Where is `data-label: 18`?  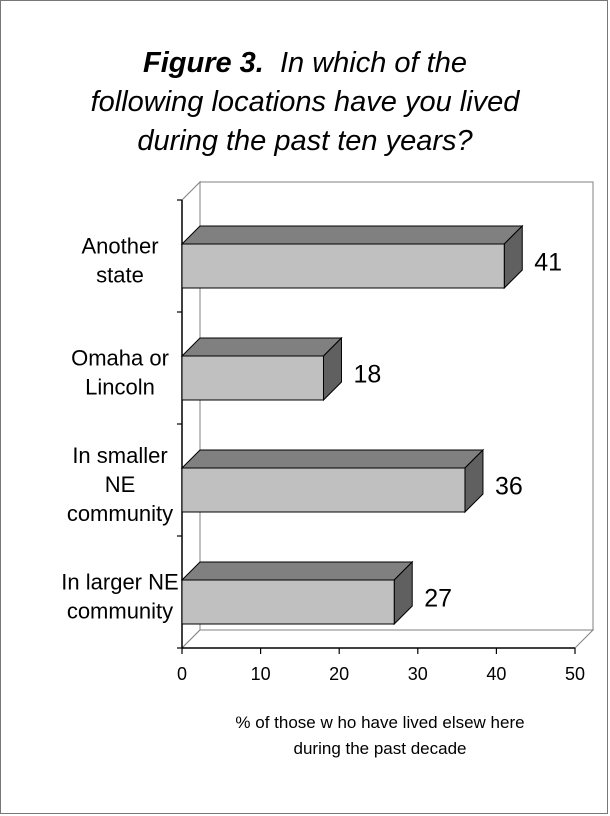 data-label: 18 is located at coordinates (367, 375).